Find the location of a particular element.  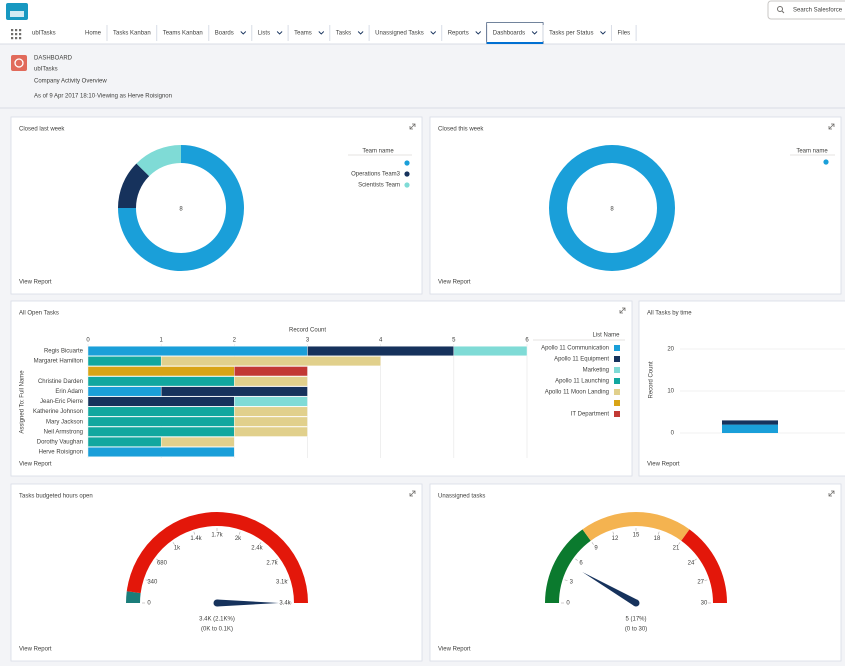

nav-item: Tasks per Status is located at coordinates (571, 34).